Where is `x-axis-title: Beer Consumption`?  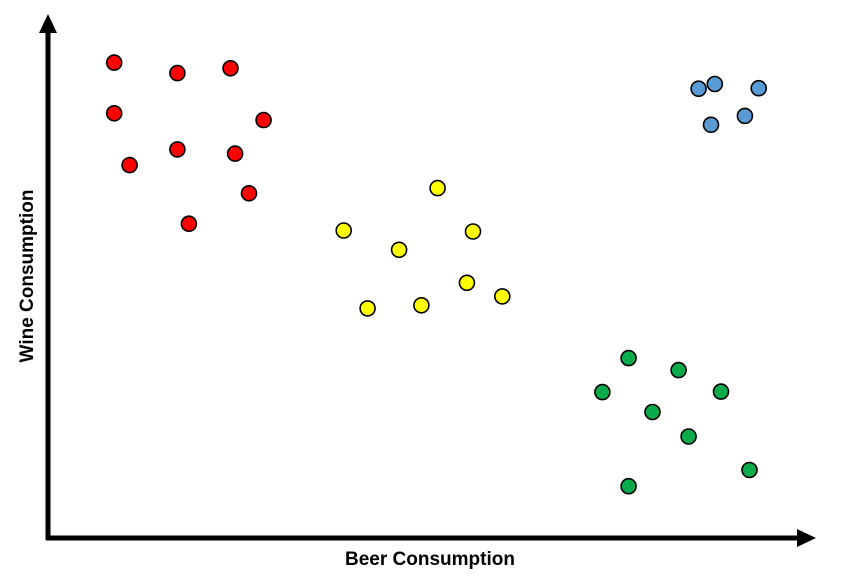
x-axis-title: Beer Consumption is located at coordinates (430, 559).